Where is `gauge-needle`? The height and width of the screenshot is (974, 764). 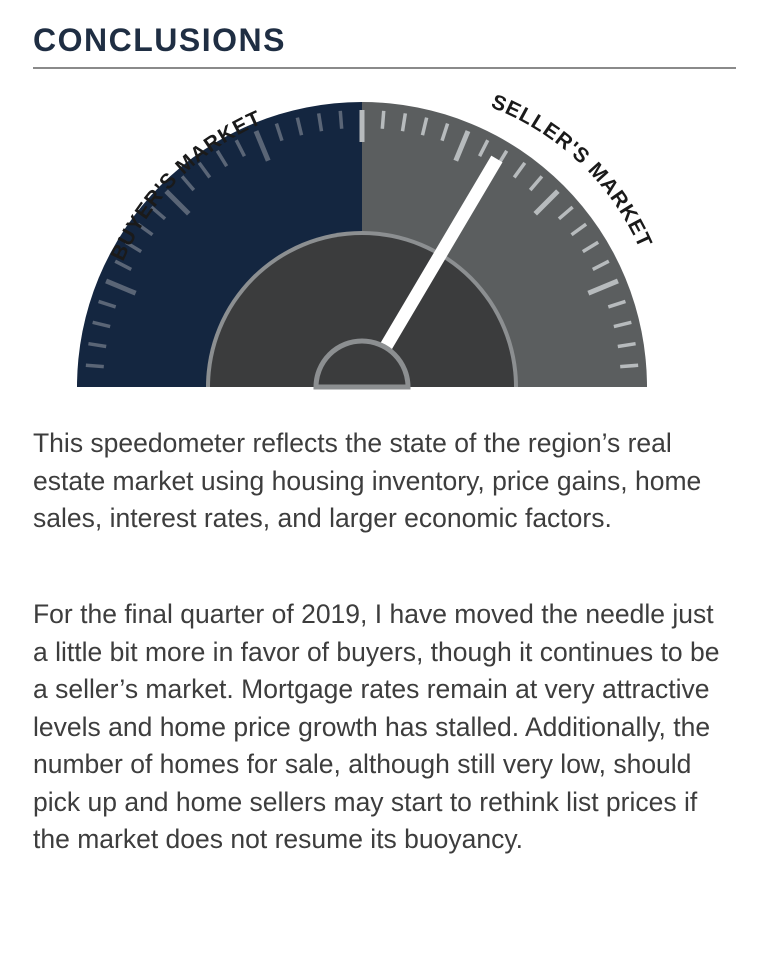
gauge-needle is located at coordinates (440, 254).